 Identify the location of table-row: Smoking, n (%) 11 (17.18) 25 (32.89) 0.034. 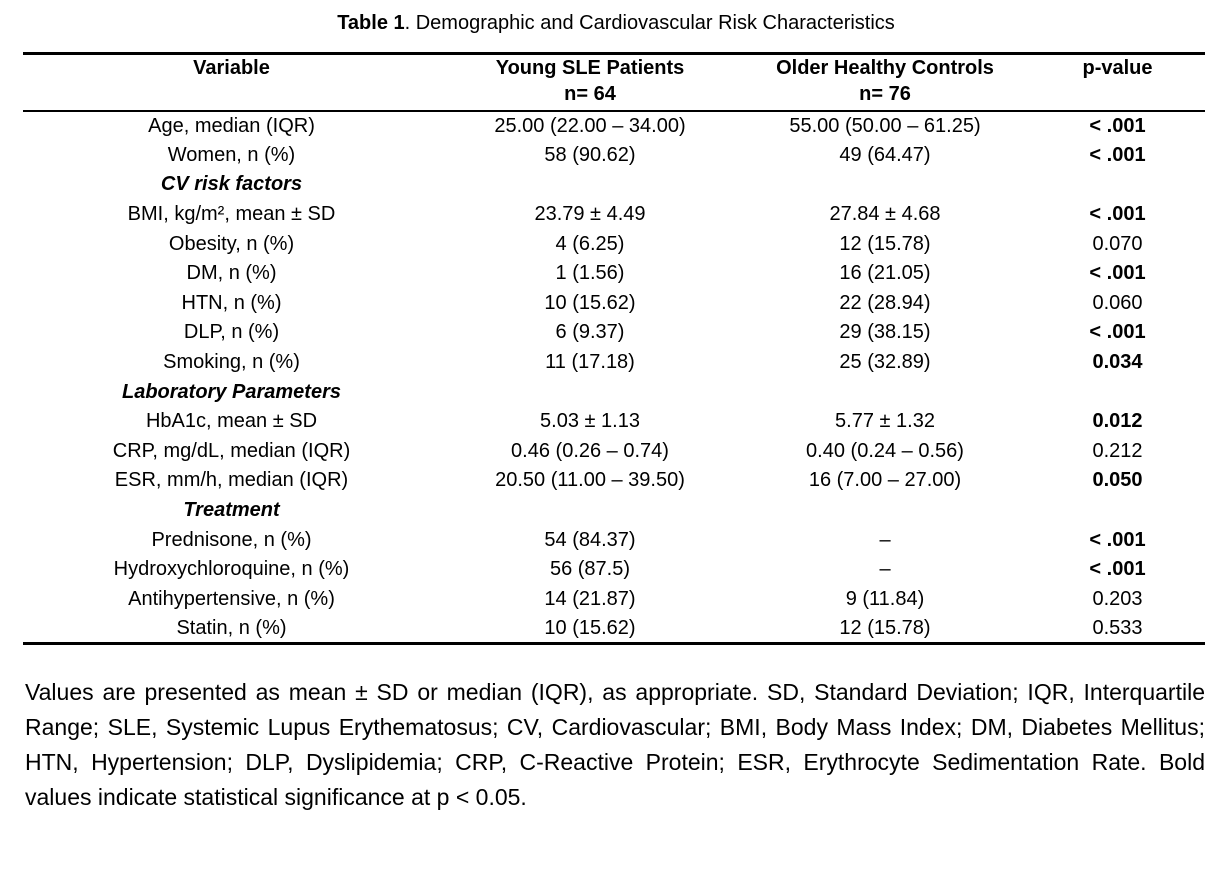
(614, 363).